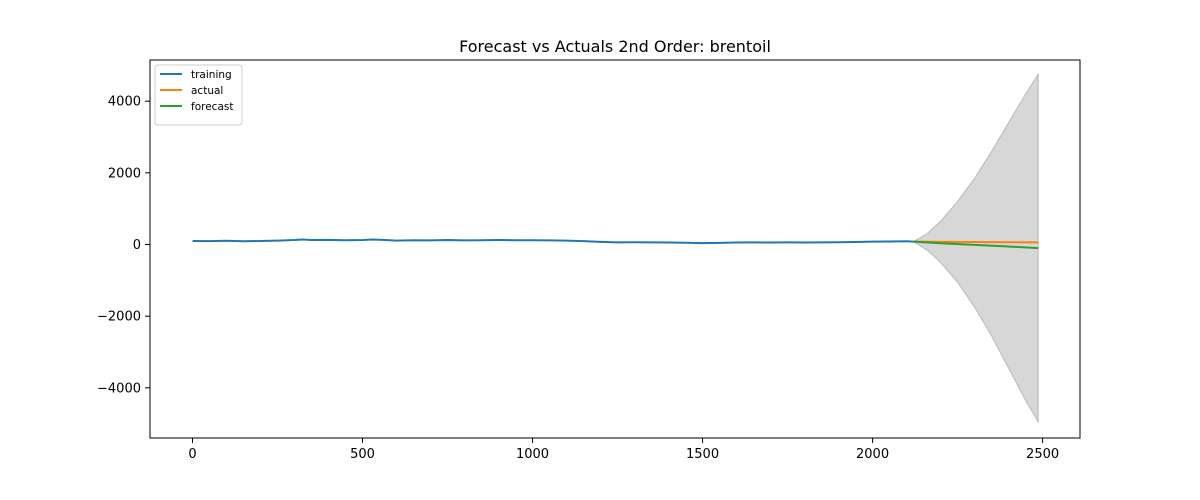 Image resolution: width=1200 pixels, height=500 pixels. Describe the element at coordinates (124, 173) in the screenshot. I see `y-tick-label: 2000` at that location.